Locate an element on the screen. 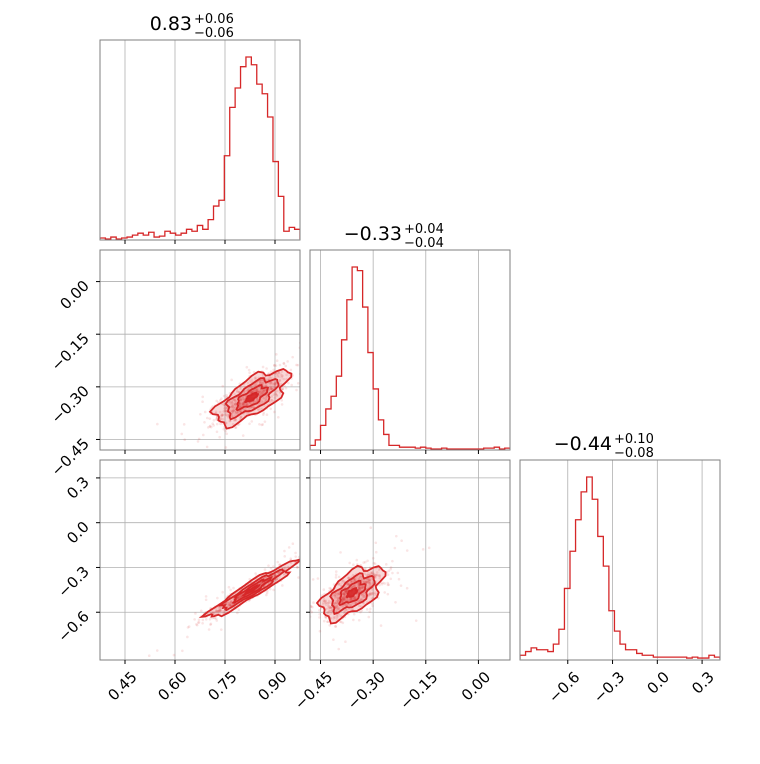 The width and height of the screenshot is (760, 764). axes-frame is located at coordinates (200, 560).